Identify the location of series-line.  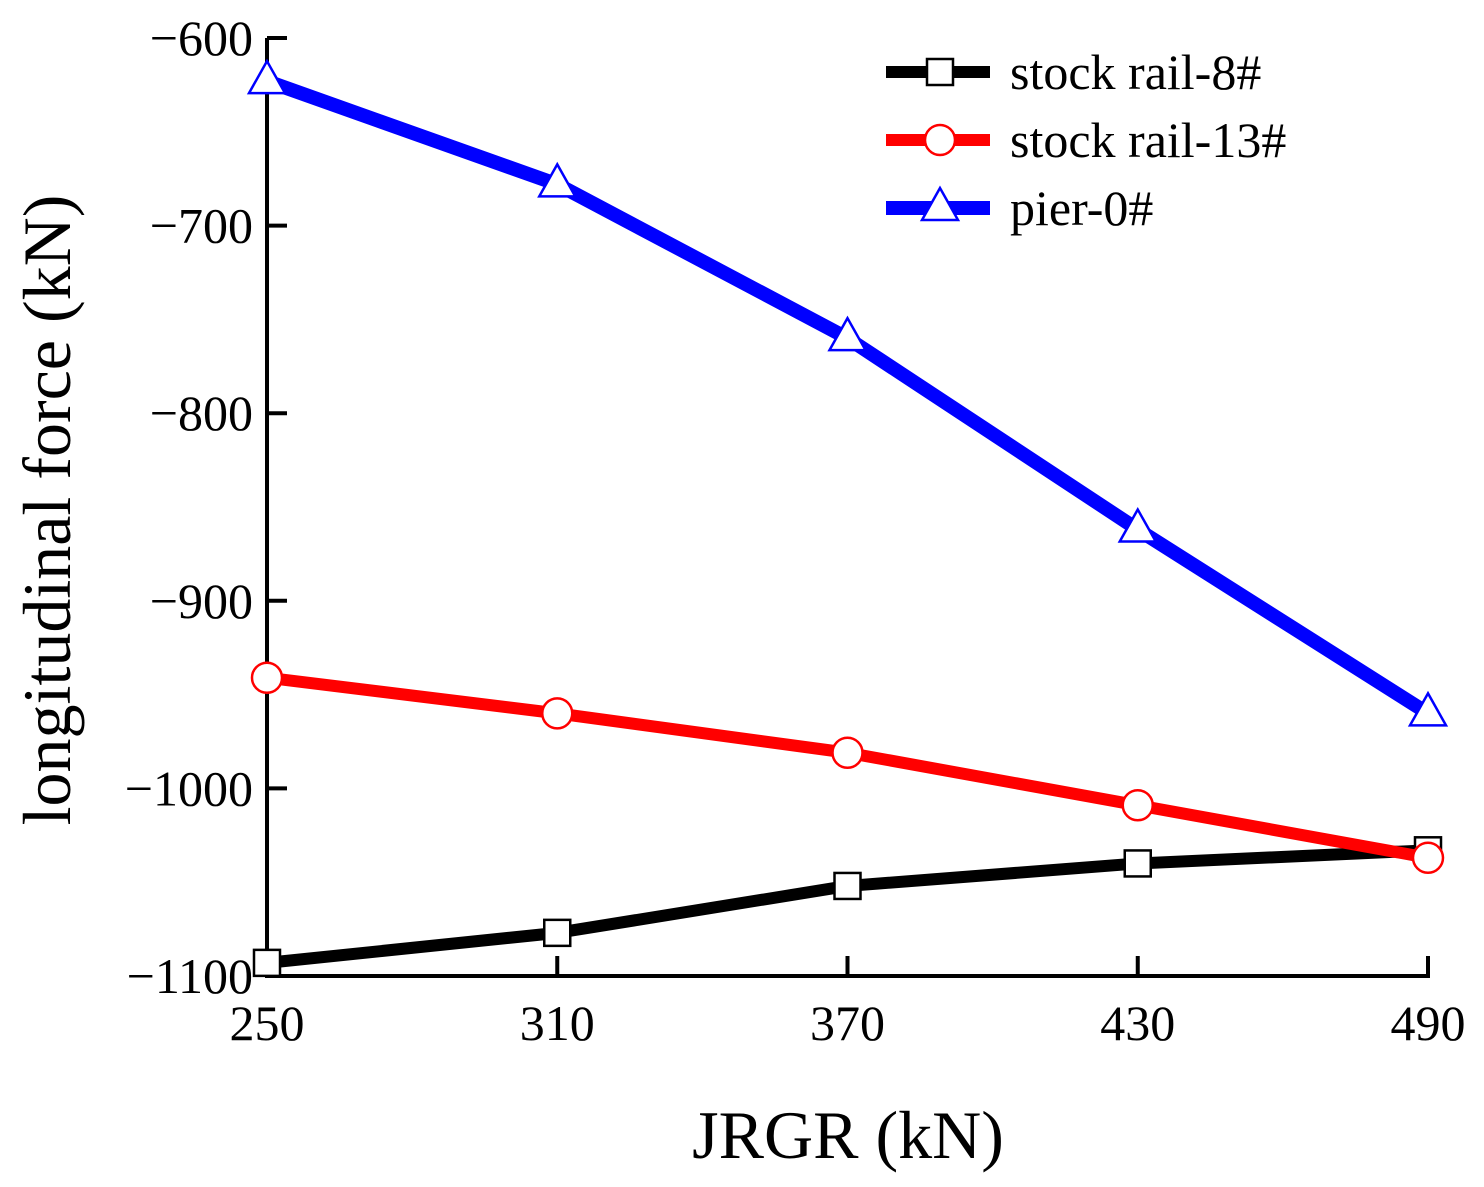
(847, 906).